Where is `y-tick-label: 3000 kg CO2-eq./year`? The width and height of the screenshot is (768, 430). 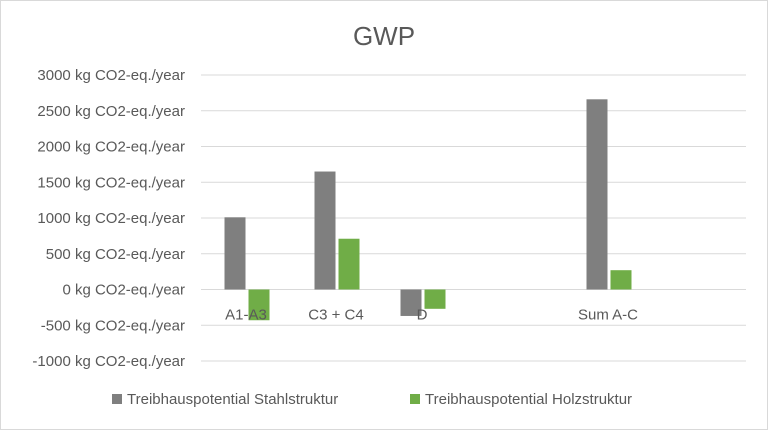
y-tick-label: 3000 kg CO2-eq./year is located at coordinates (111, 75).